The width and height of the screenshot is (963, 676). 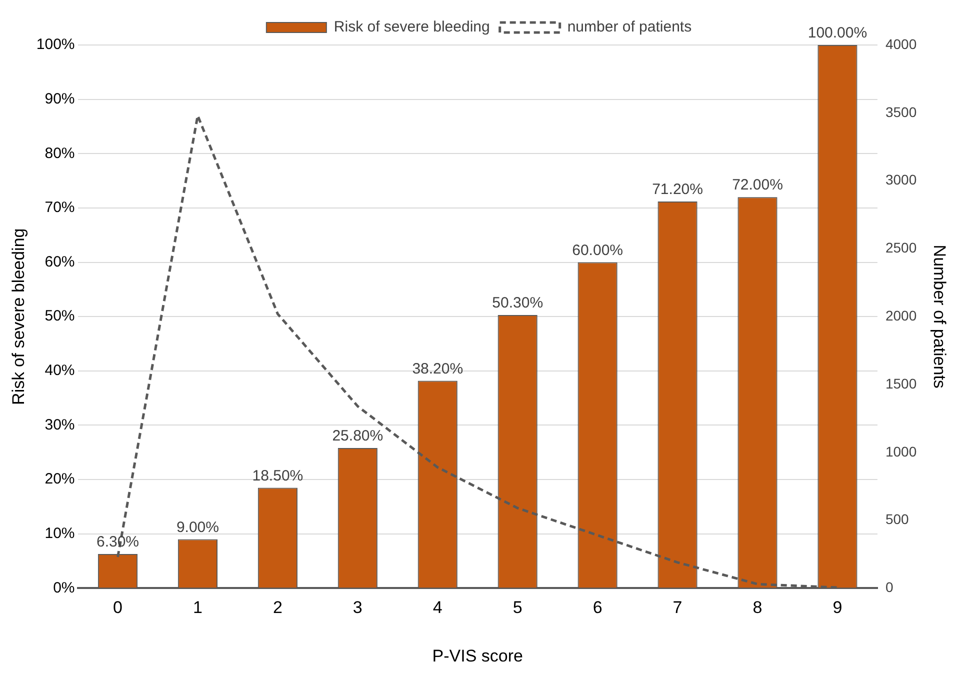 What do you see at coordinates (477, 656) in the screenshot?
I see `x-axis-title: P-VIS score` at bounding box center [477, 656].